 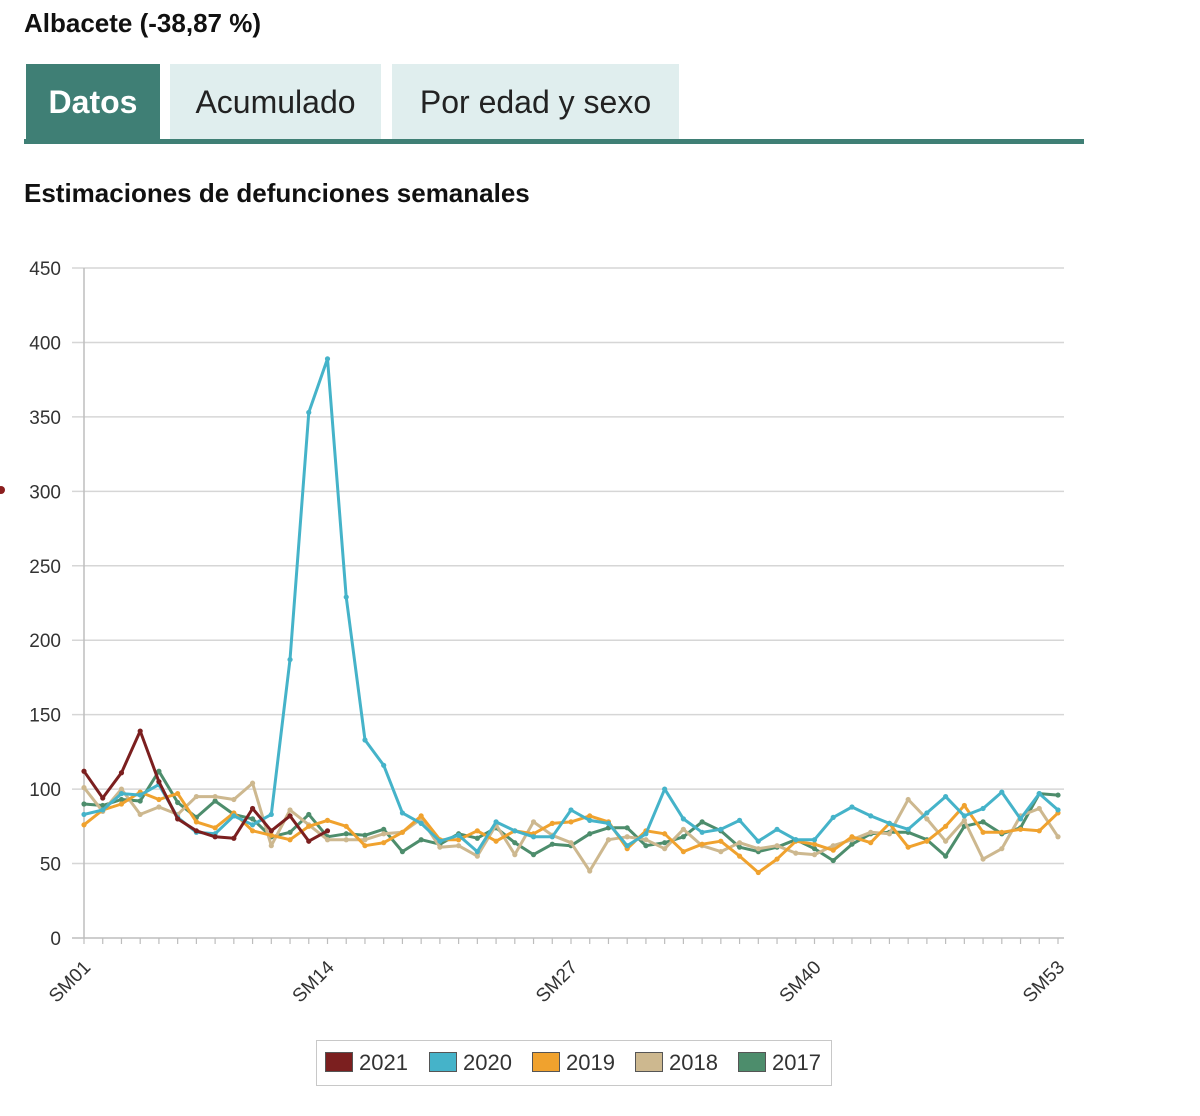 What do you see at coordinates (55, 939) in the screenshot?
I see `y-tick-label-0: 0` at bounding box center [55, 939].